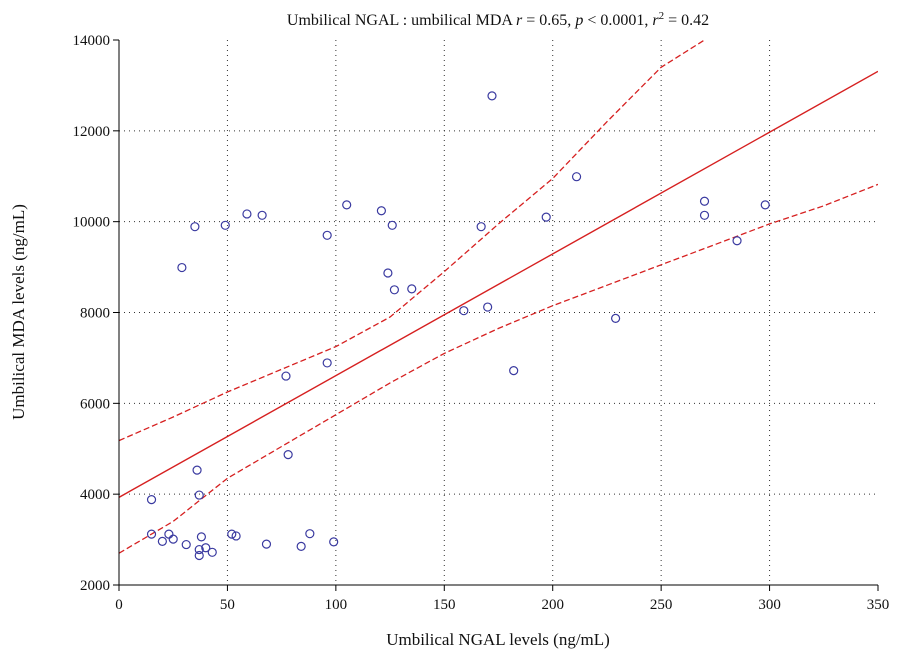 This screenshot has width=897, height=653. Describe the element at coordinates (878, 605) in the screenshot. I see `x-tick-label-7: 350` at that location.